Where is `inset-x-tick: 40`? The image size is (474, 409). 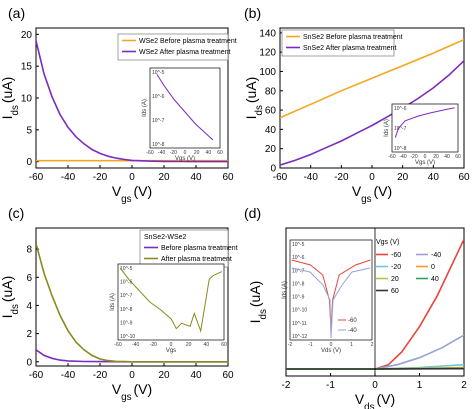 inset-x-tick: 40 is located at coordinates (209, 153).